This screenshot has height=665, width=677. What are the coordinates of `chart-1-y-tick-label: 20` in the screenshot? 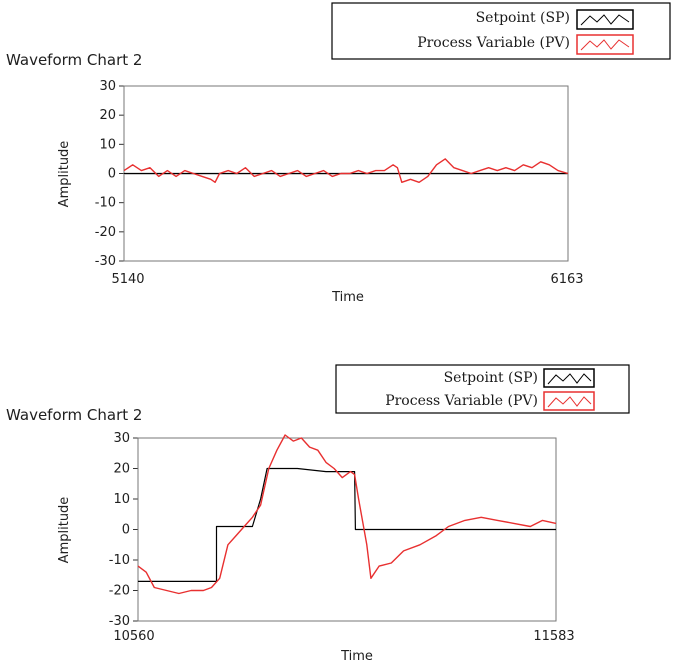 It's located at (107, 115).